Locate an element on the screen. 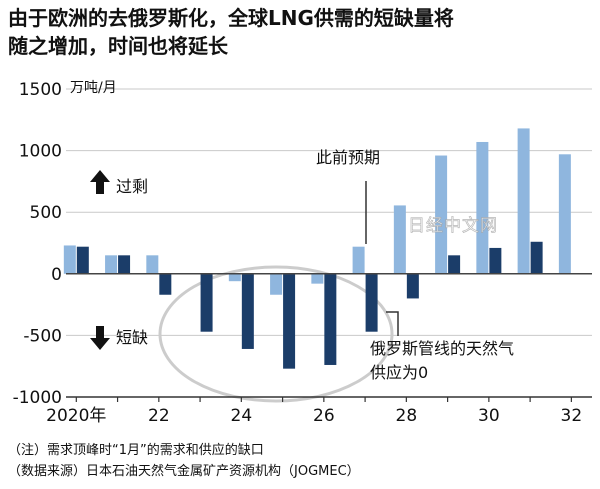 The image size is (600, 489). y-tick-label: 1000 is located at coordinates (40, 152).